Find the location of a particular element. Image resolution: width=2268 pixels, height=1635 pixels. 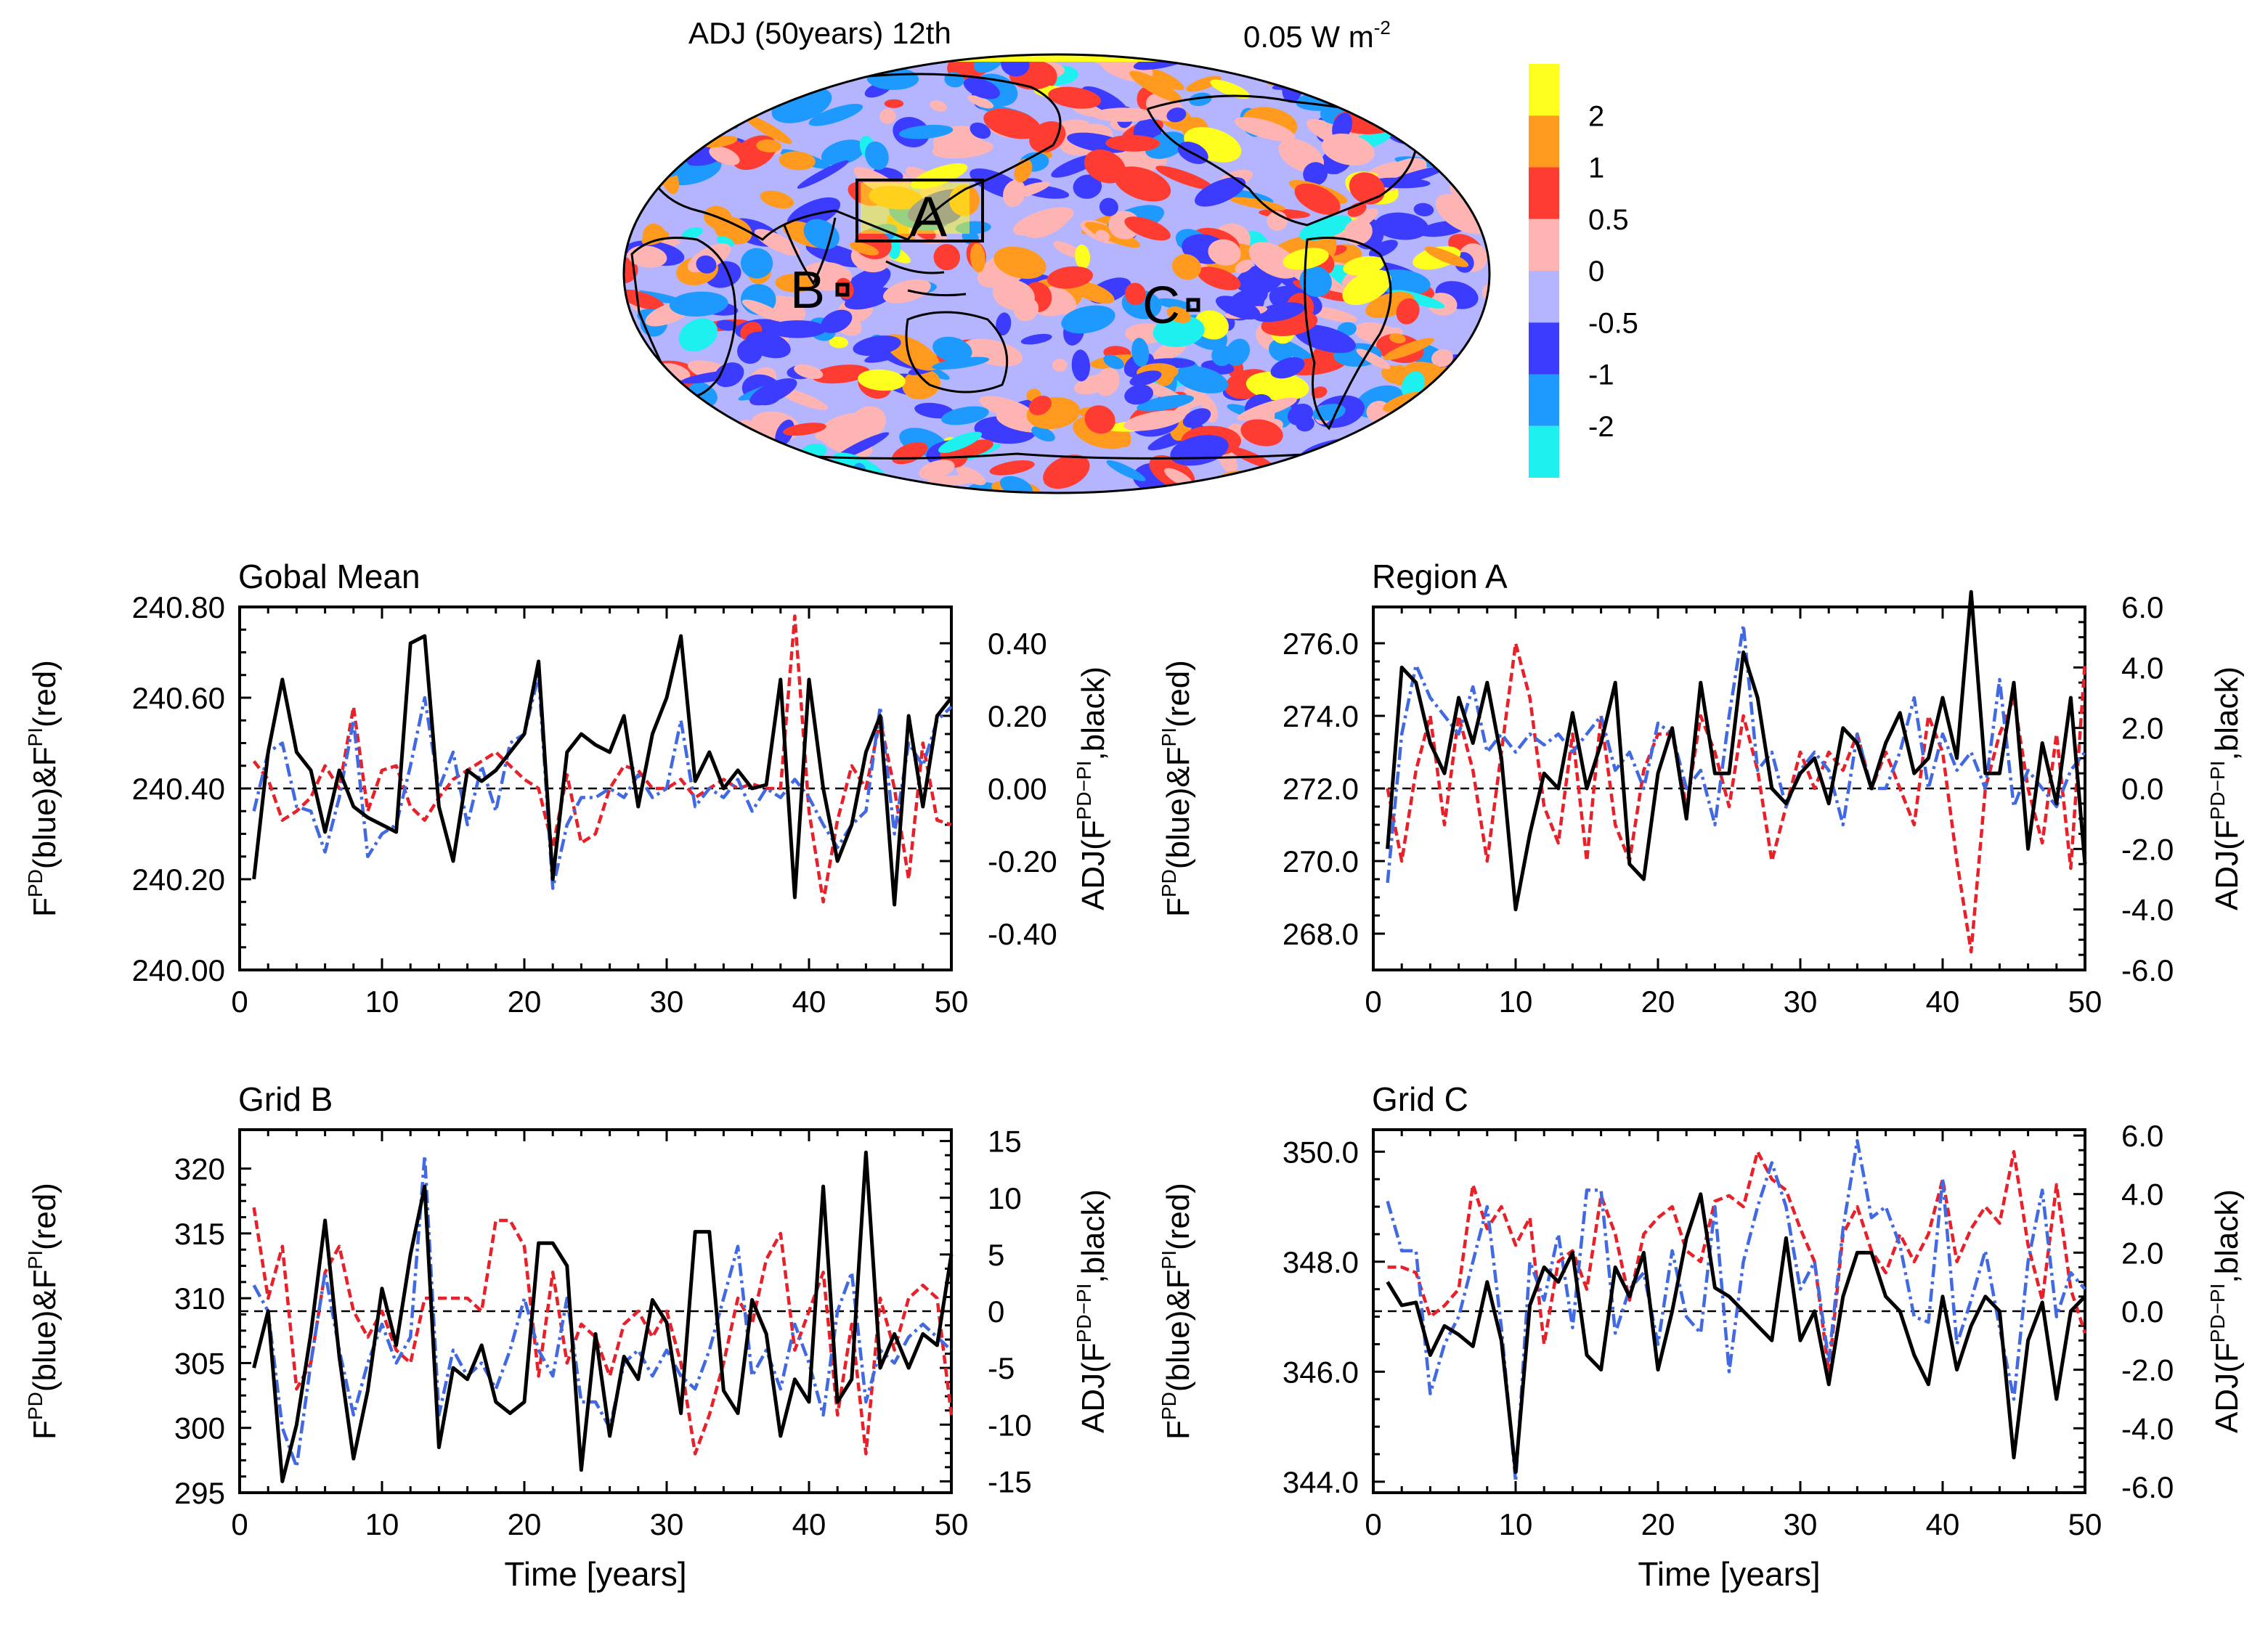

y-right-tick-label: -0.40 is located at coordinates (1022, 934).